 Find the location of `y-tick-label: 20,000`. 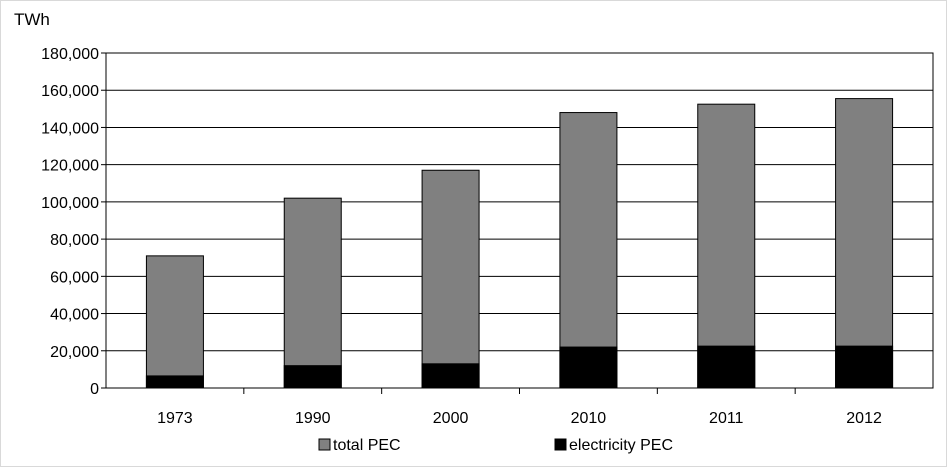

y-tick-label: 20,000 is located at coordinates (74, 352).